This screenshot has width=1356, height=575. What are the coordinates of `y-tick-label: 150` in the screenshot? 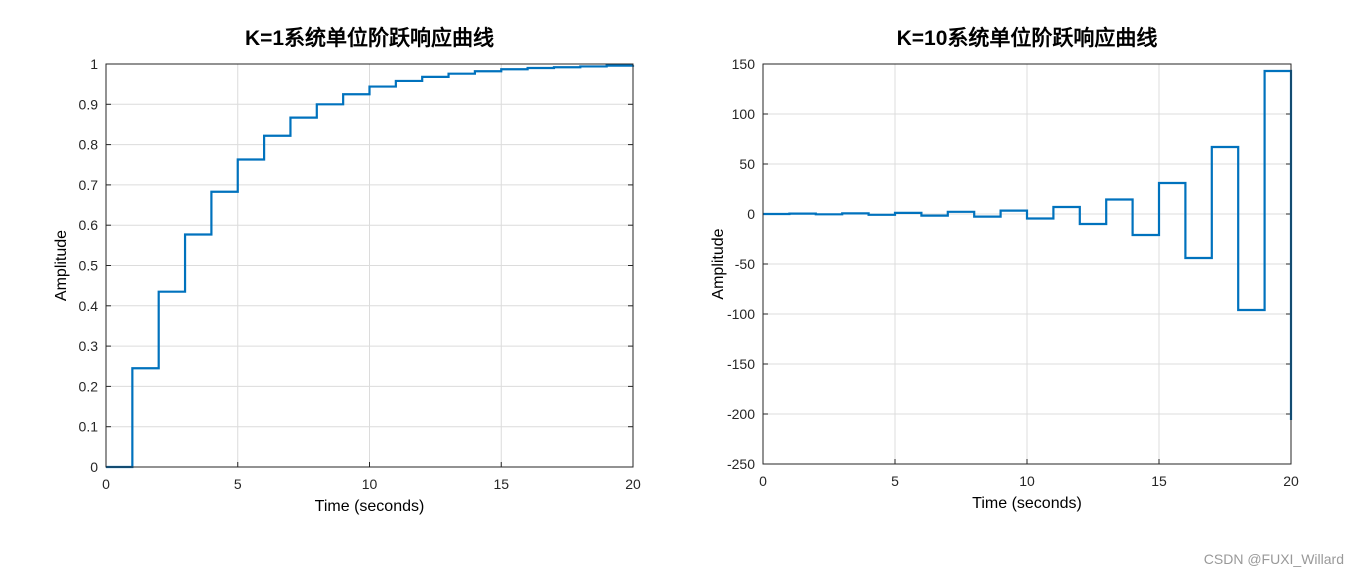 It's located at (744, 64).